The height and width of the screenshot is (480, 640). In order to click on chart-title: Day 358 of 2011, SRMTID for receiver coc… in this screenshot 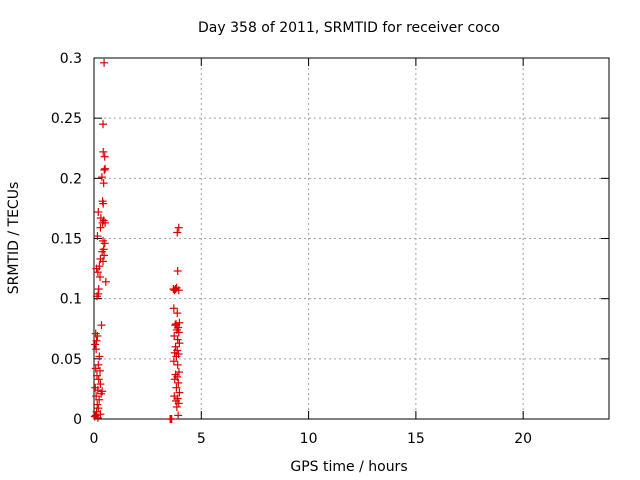, I will do `click(349, 28)`.